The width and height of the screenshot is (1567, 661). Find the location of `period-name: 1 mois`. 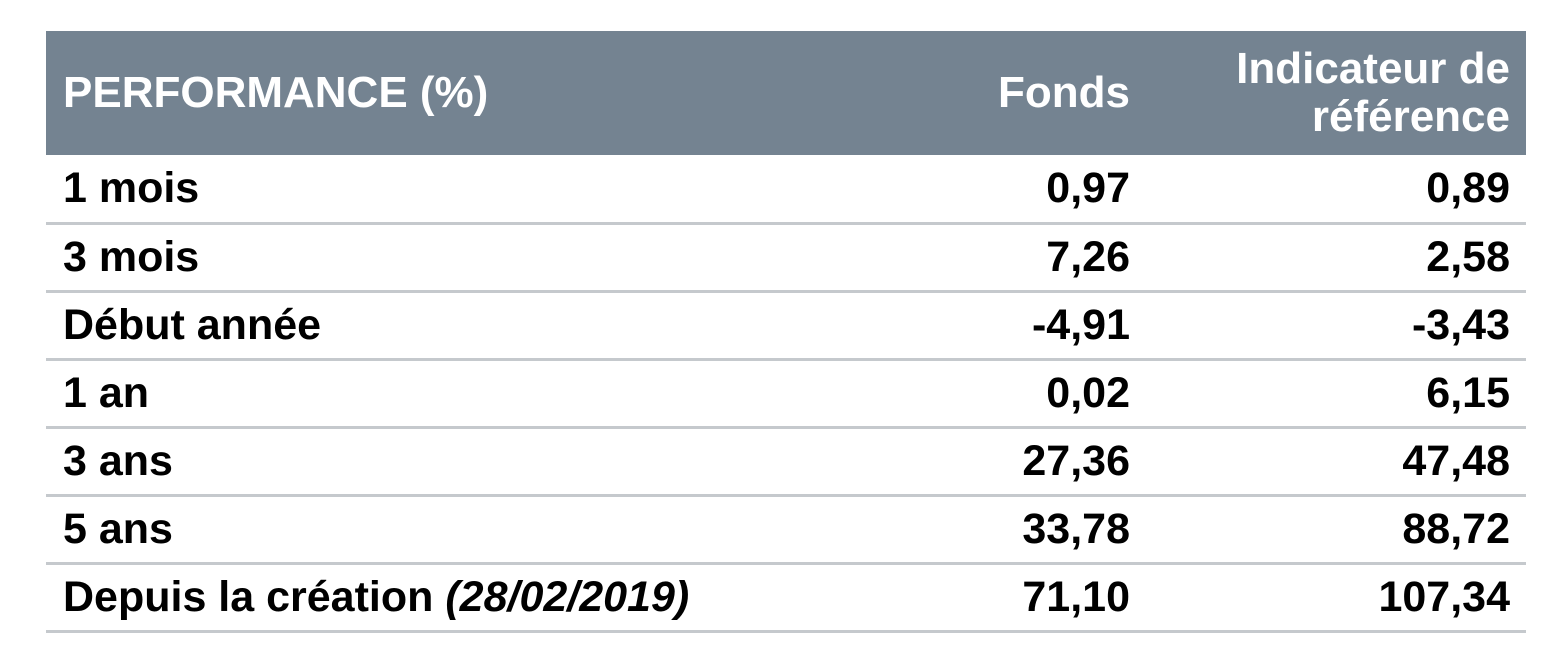

period-name: 1 mois is located at coordinates (131, 188).